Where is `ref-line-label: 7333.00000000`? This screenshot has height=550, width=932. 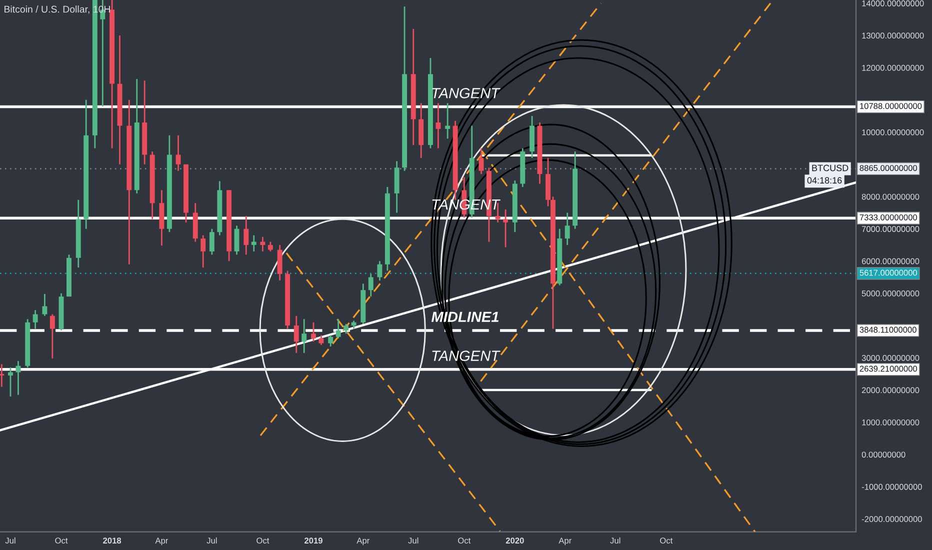
ref-line-label: 7333.00000000 is located at coordinates (889, 217).